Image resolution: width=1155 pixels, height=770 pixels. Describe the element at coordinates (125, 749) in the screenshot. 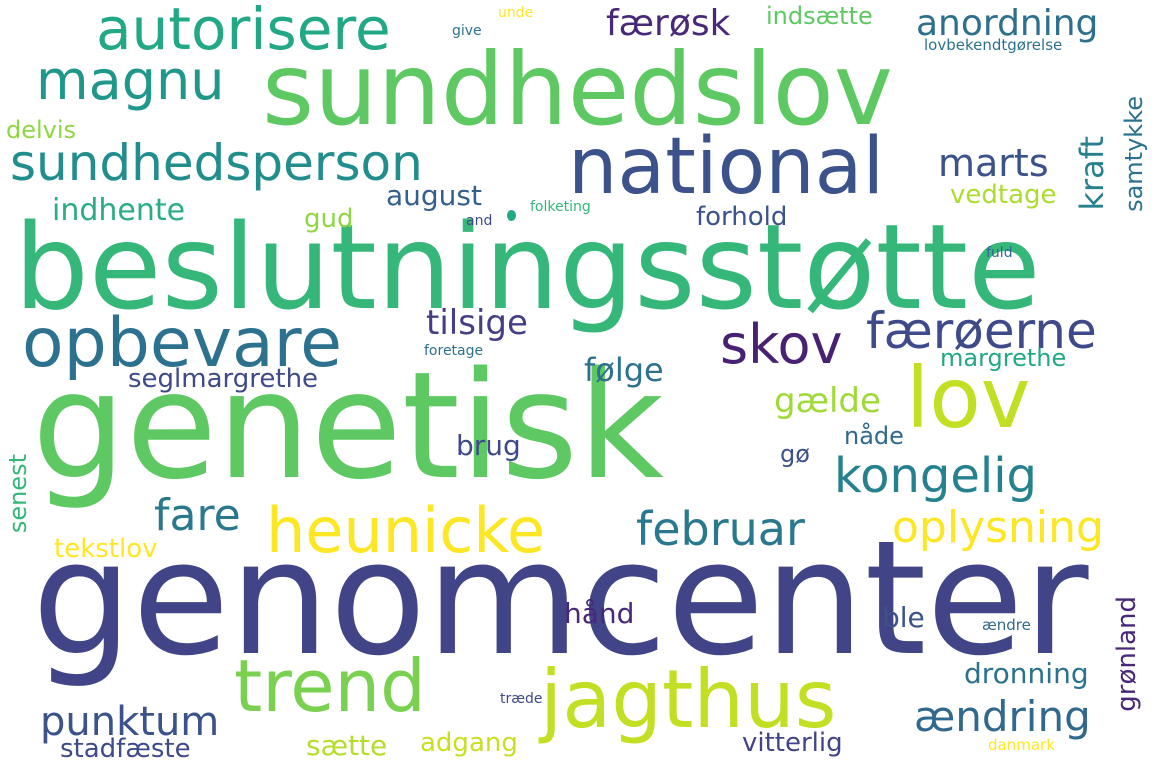

I see `word-stadfaeste: stadfæste` at that location.